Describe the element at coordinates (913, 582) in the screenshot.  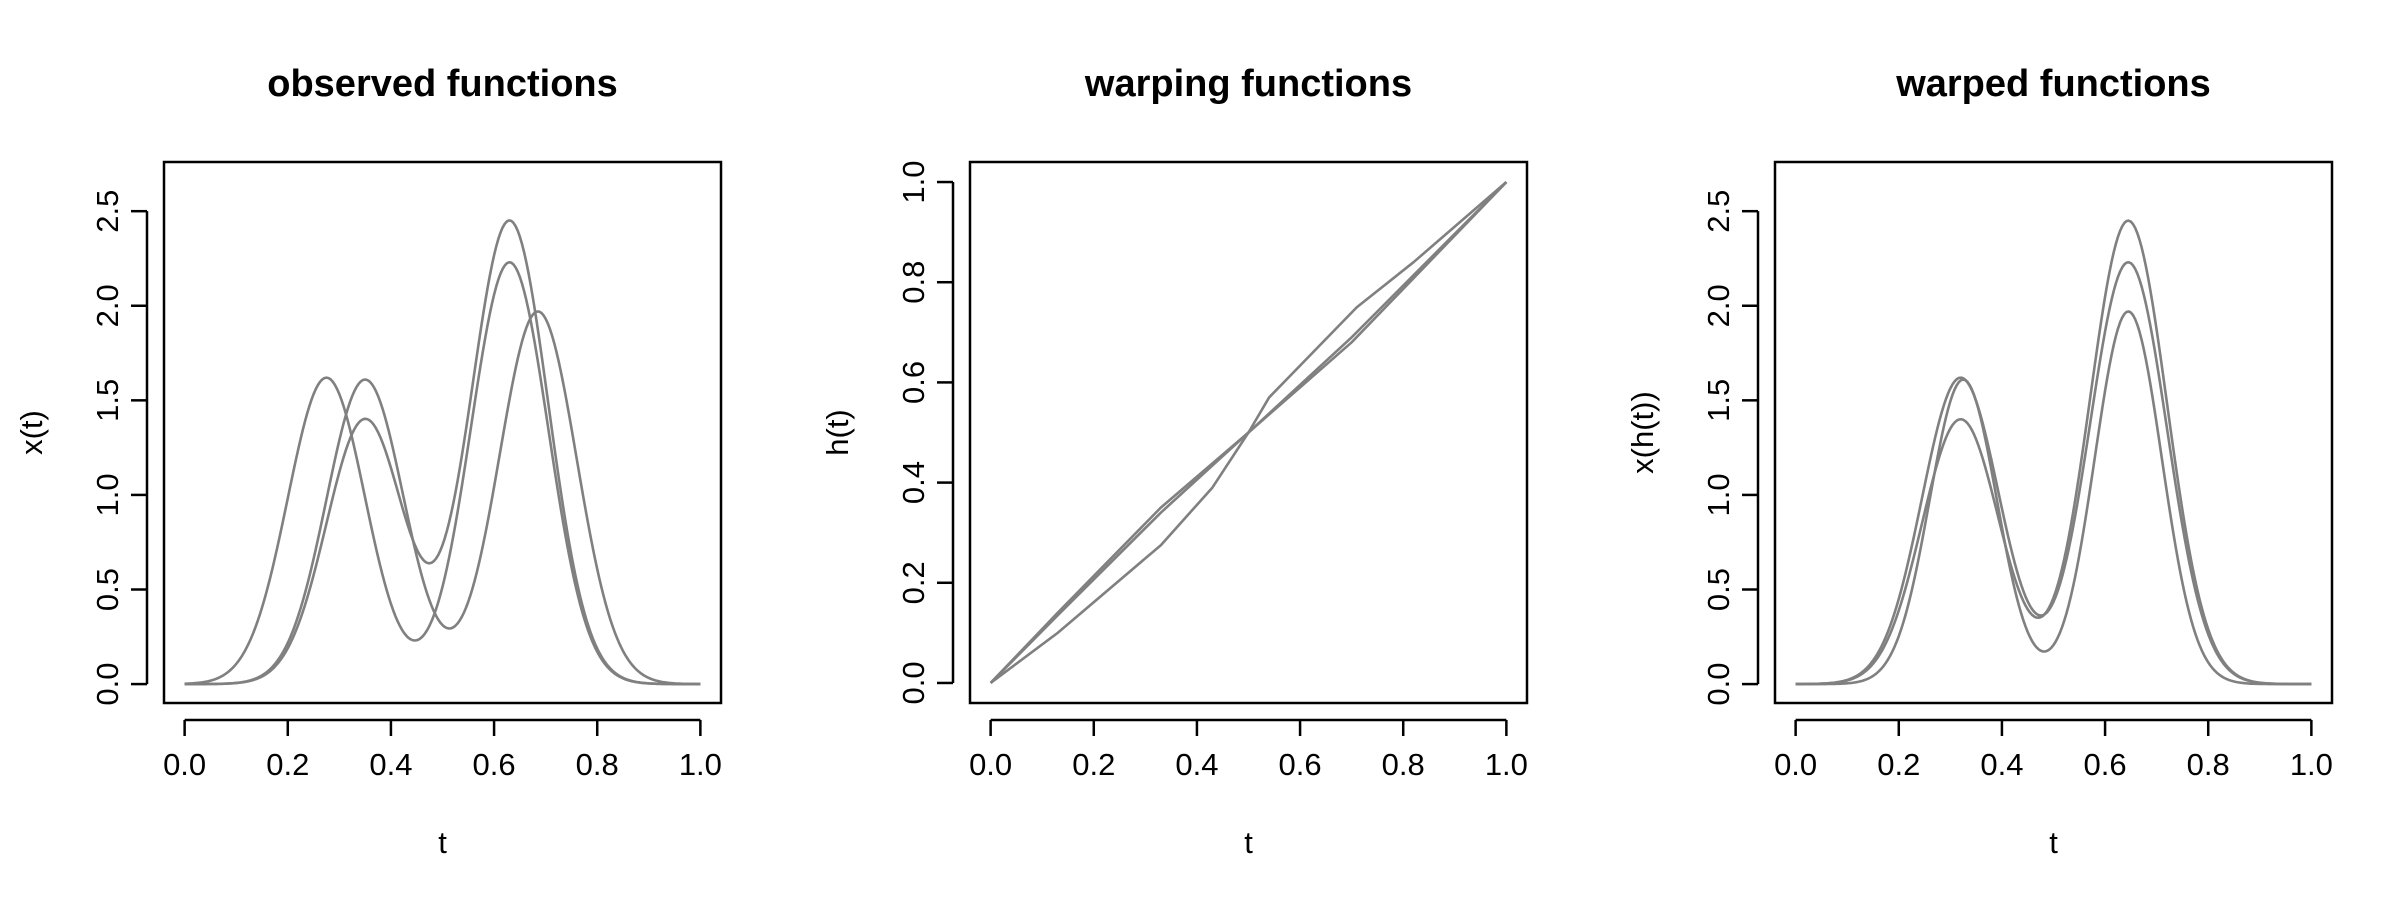
I see `y-tick-label: 0.2` at that location.